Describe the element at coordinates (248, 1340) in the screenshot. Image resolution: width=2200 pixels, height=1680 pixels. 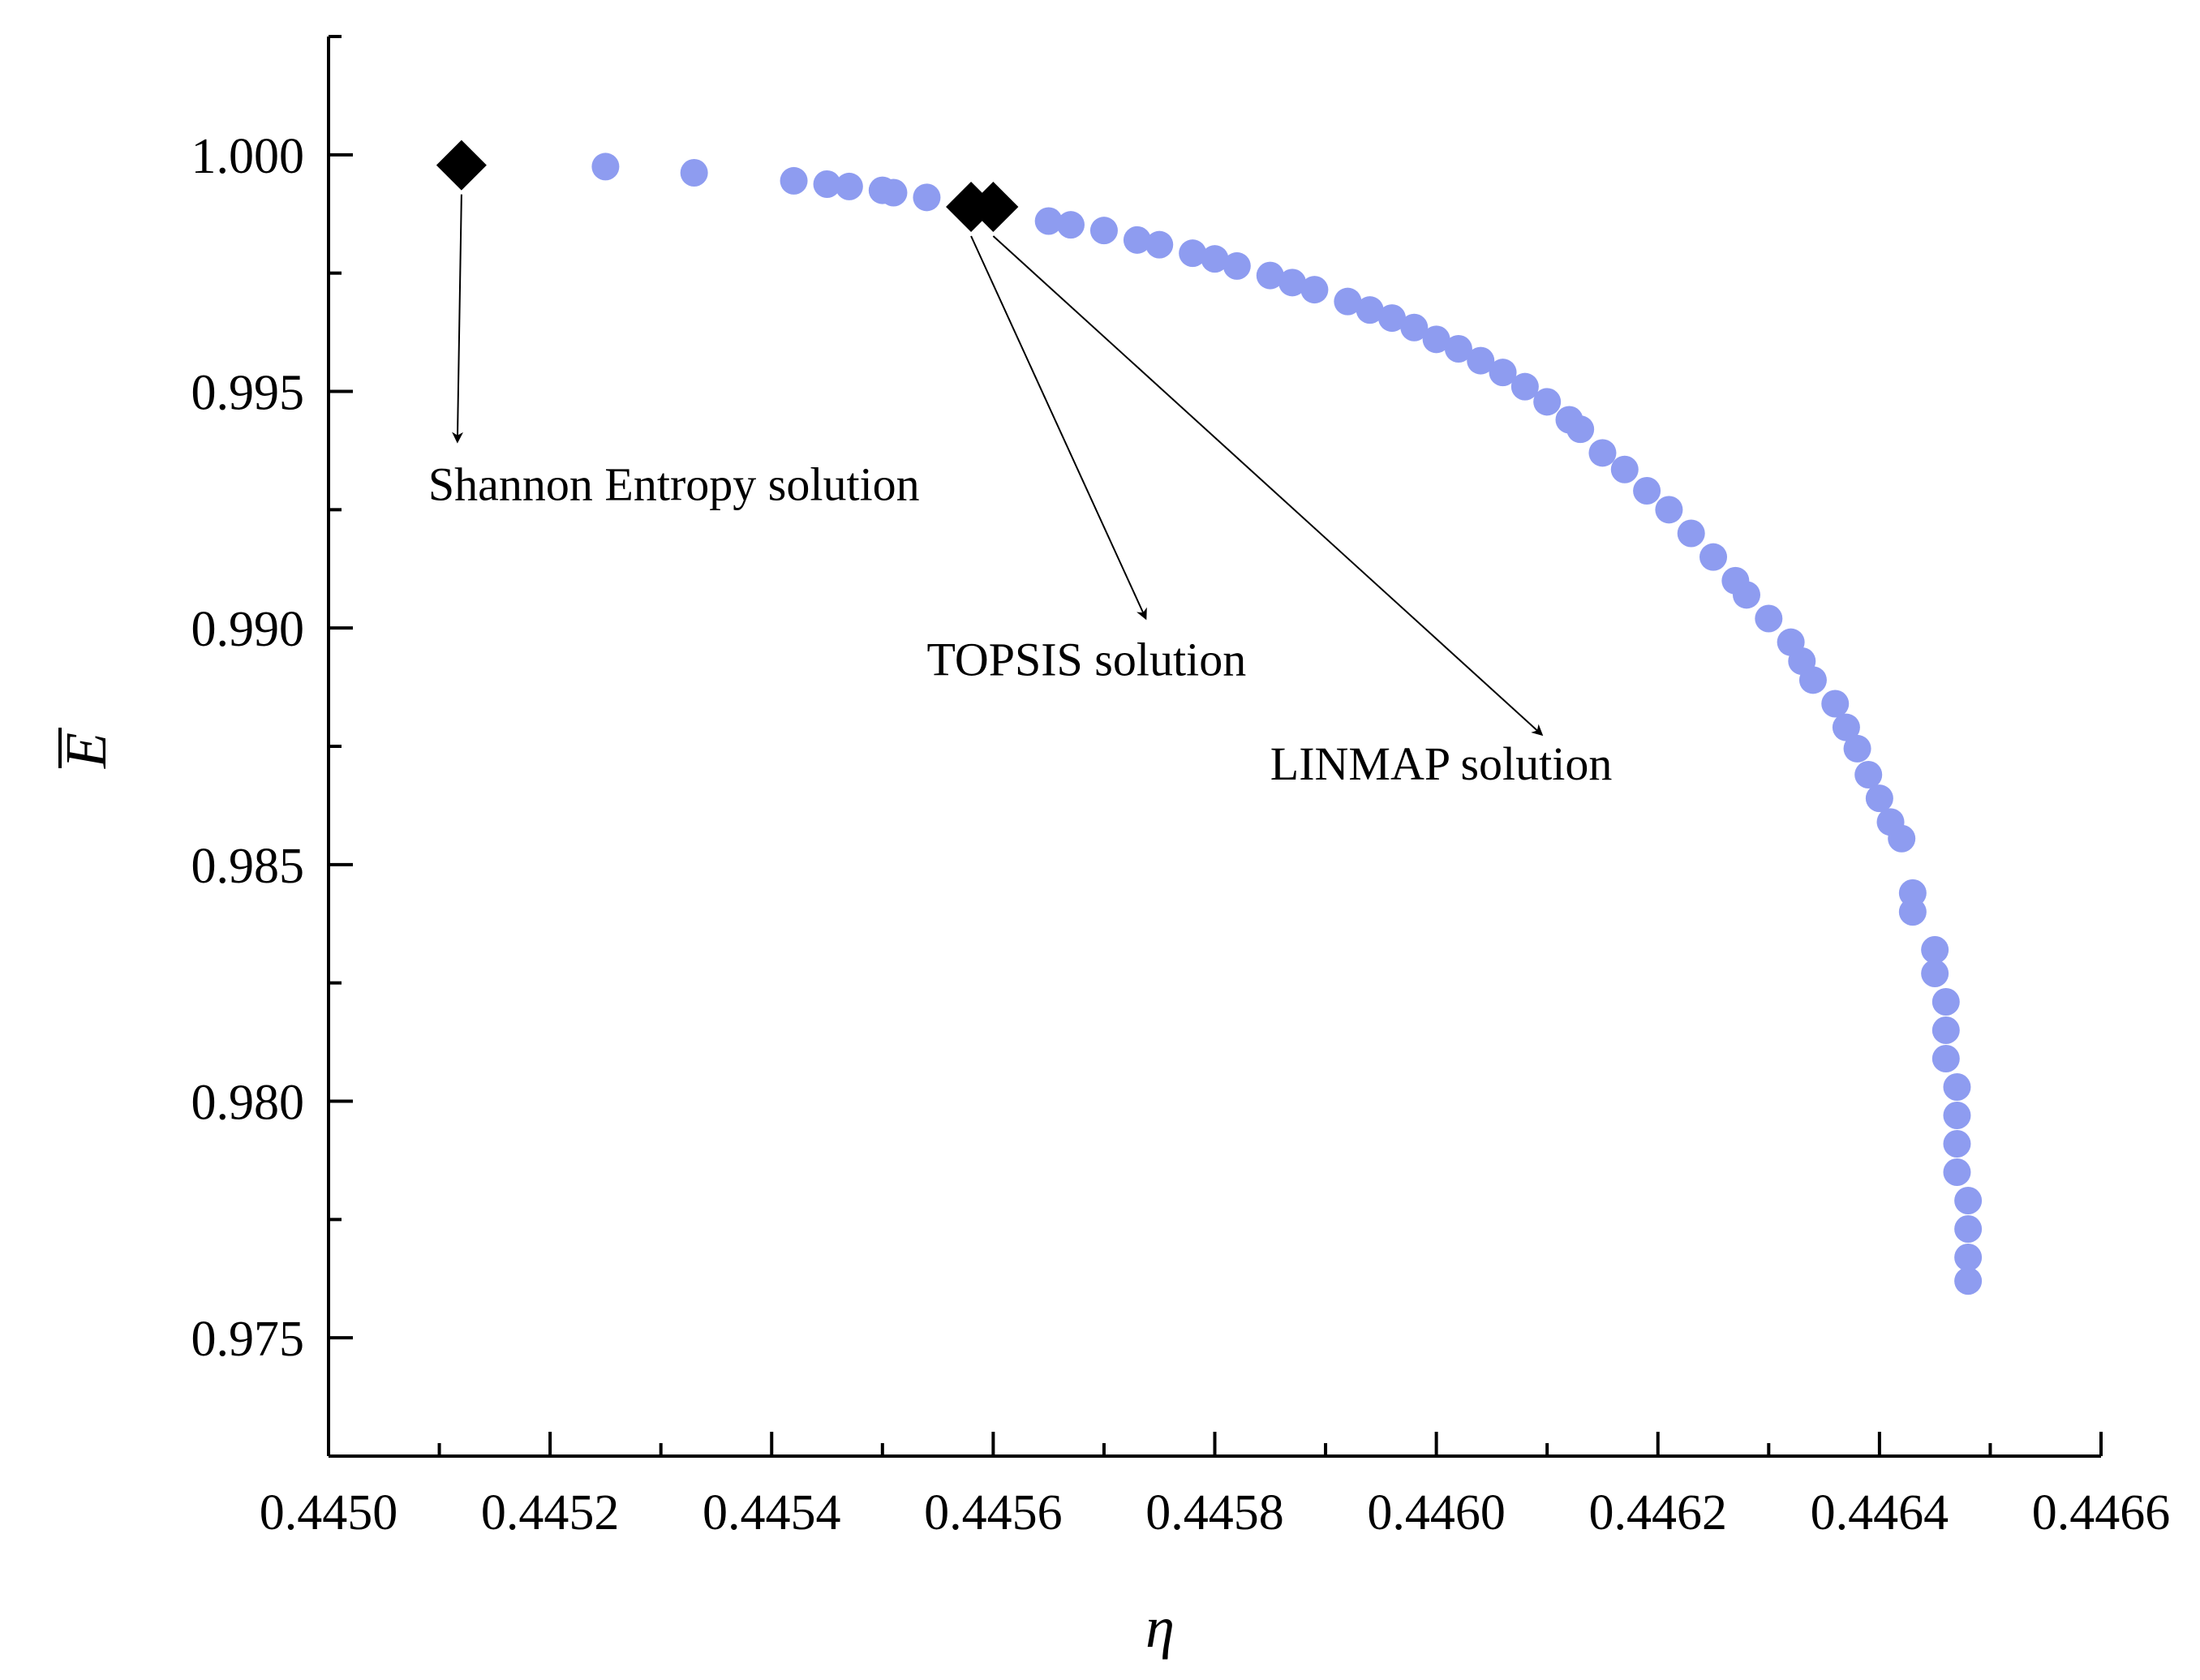
I see `y-tick-label: 0.975` at that location.